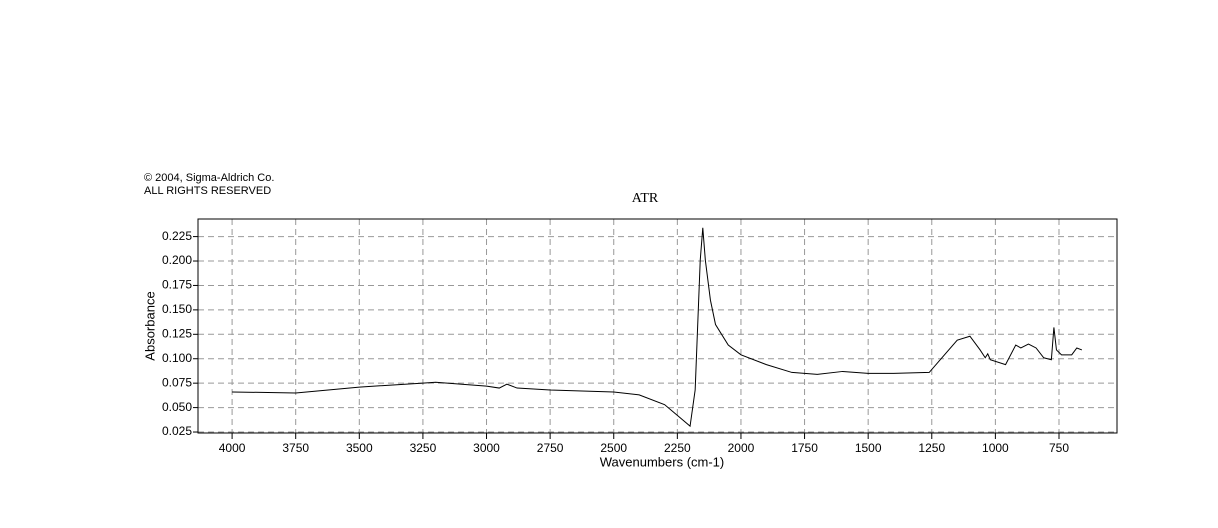 The width and height of the screenshot is (1218, 528). I want to click on x-tick-label: 3750, so click(295, 448).